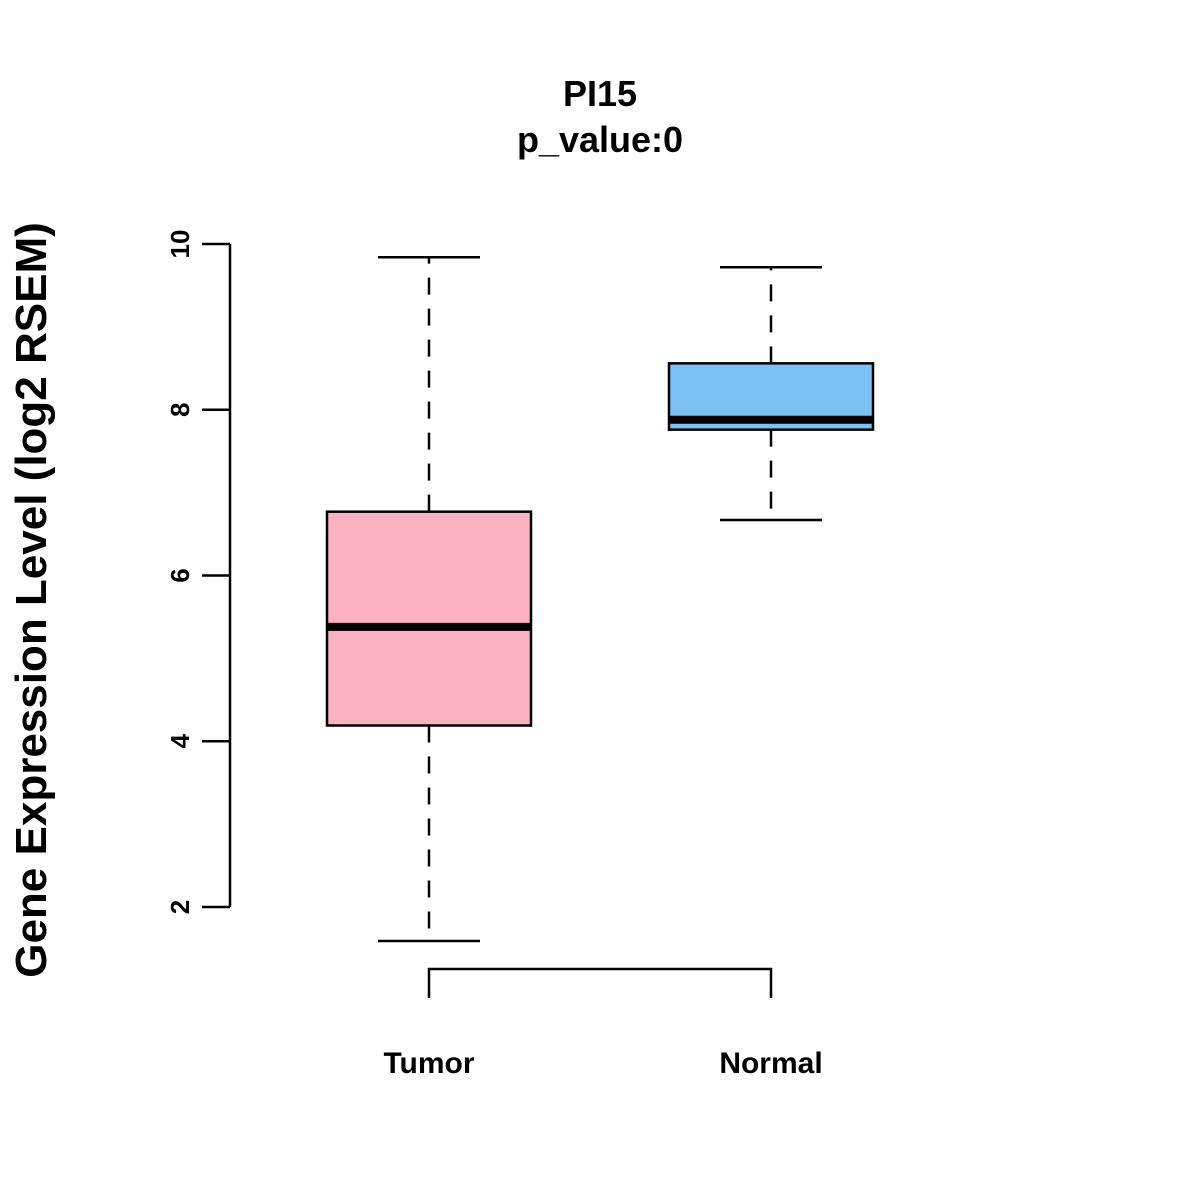 This screenshot has width=1200, height=1200. Describe the element at coordinates (180, 740) in the screenshot. I see `y-tick-label-4: 4` at that location.